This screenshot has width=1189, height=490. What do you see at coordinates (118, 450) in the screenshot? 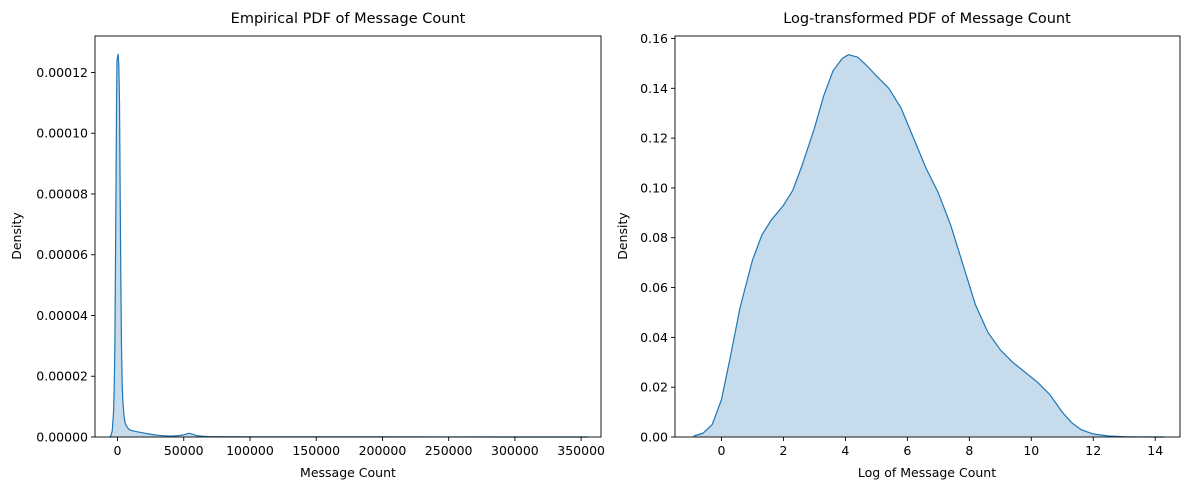
I see `x-tick-label-left: 0` at bounding box center [118, 450].